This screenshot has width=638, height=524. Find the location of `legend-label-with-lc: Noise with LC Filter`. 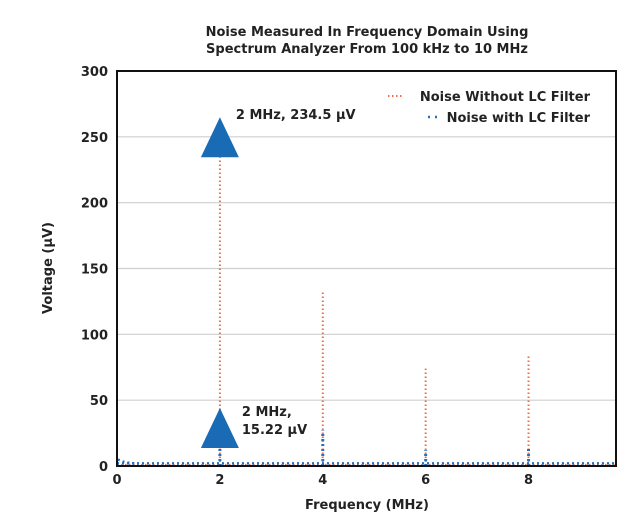

legend-label-with-lc: Noise with LC Filter is located at coordinates (519, 118).